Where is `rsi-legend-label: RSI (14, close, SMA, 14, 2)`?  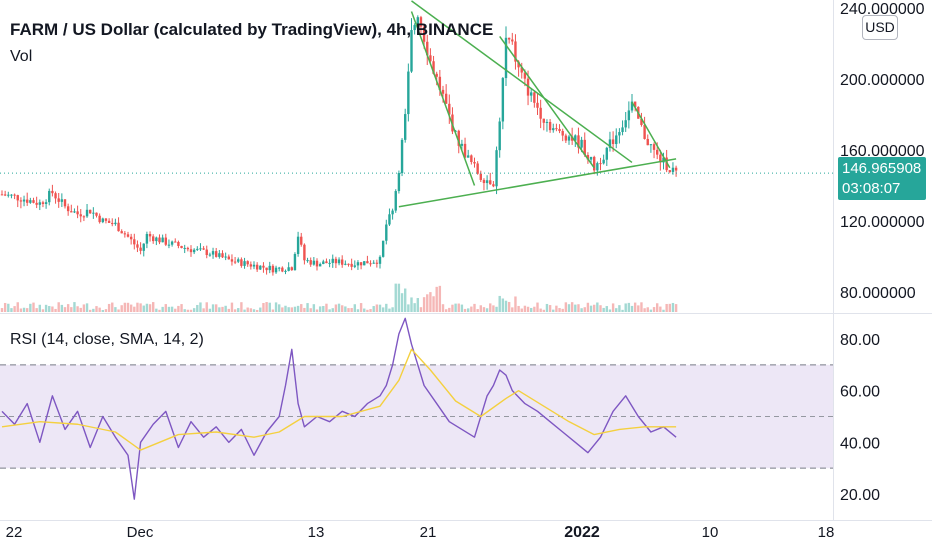
rsi-legend-label: RSI (14, close, SMA, 14, 2) is located at coordinates (107, 339).